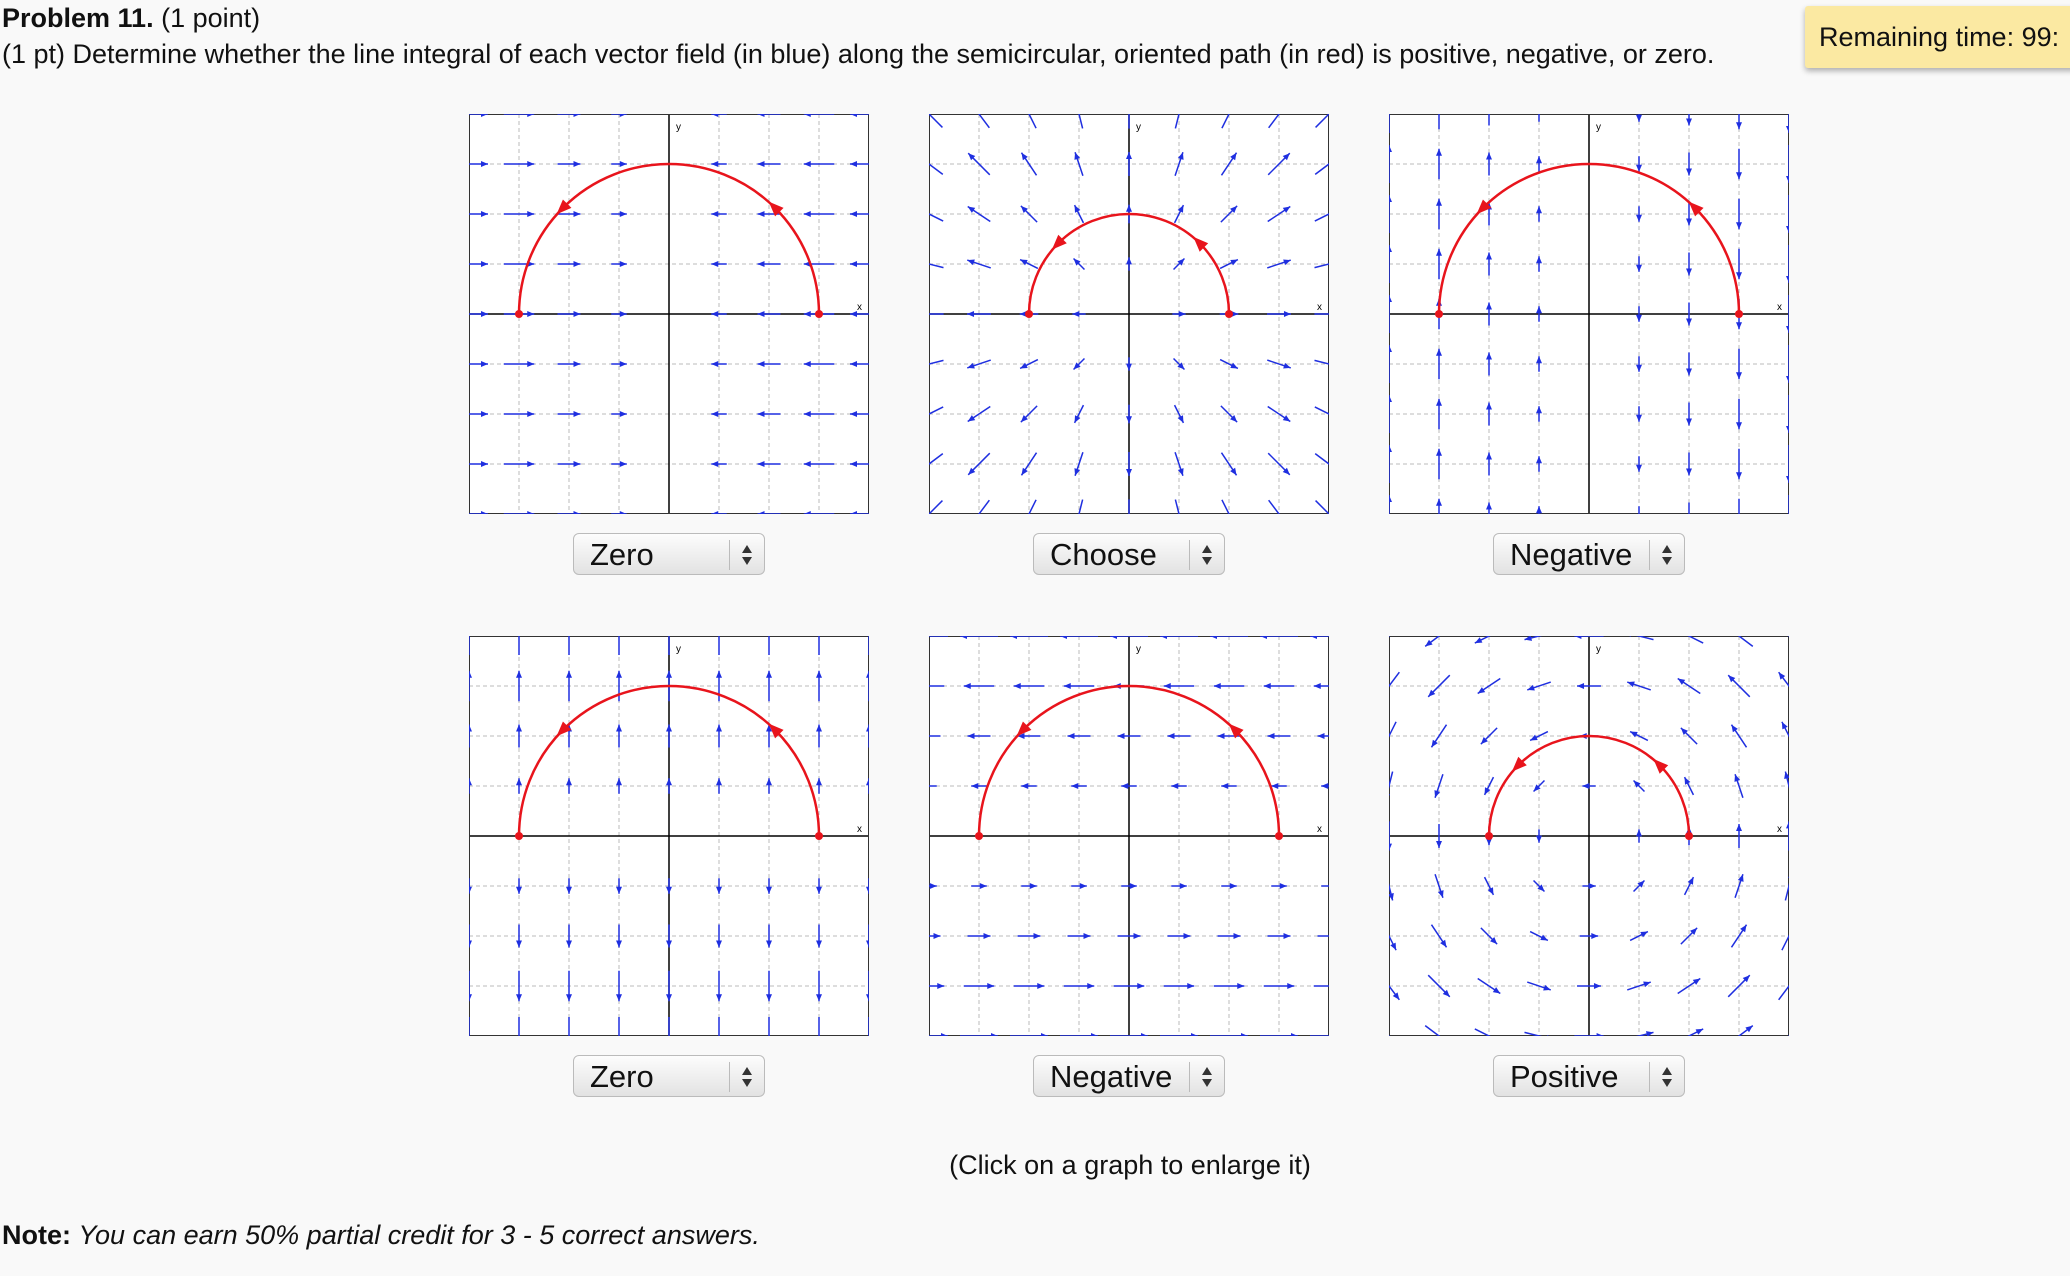  What do you see at coordinates (1667, 561) in the screenshot?
I see `down-arrow` at bounding box center [1667, 561].